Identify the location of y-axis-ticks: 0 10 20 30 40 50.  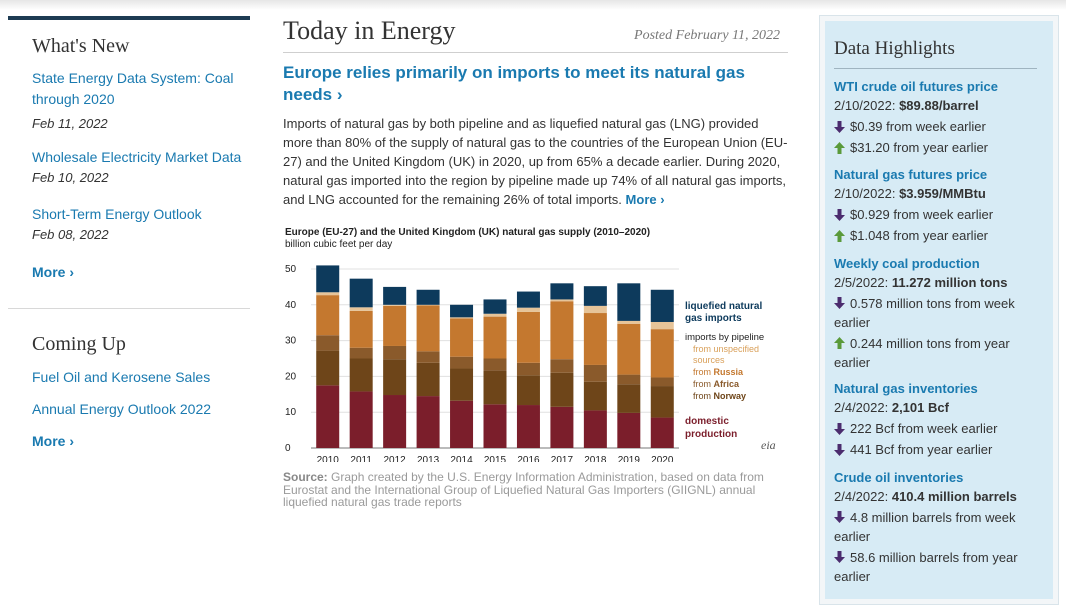
(291, 359).